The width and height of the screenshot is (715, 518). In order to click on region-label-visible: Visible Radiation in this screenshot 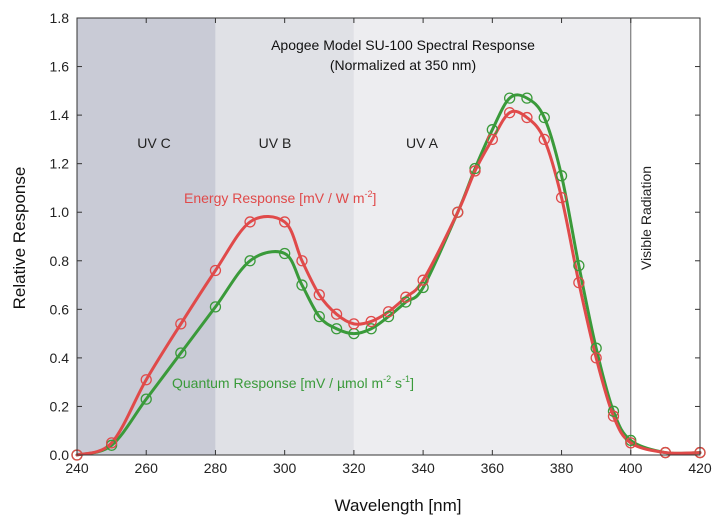, I will do `click(646, 218)`.